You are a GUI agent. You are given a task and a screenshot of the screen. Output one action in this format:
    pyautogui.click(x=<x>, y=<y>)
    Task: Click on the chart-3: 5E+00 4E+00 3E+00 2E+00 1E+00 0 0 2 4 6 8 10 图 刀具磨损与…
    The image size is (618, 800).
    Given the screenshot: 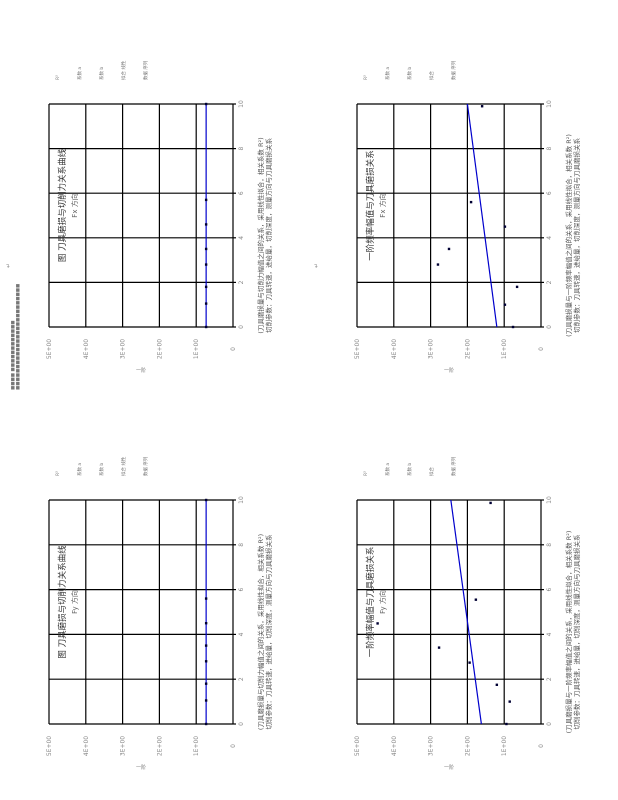 What is the action you would take?
    pyautogui.click(x=159, y=613)
    